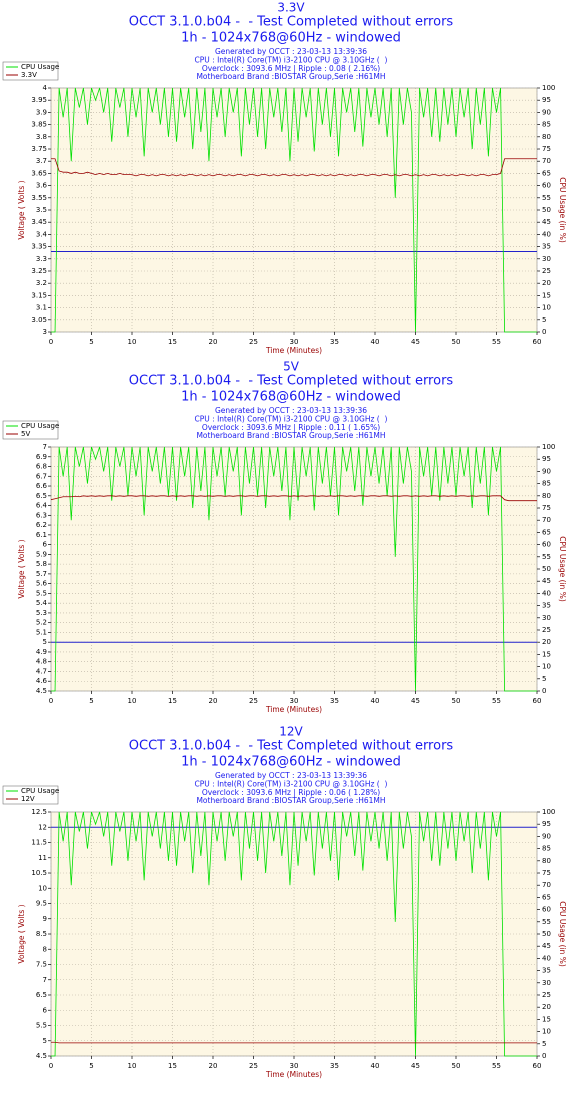 The height and width of the screenshot is (1095, 582). I want to click on y-tick-label: 5.6, so click(42, 584).